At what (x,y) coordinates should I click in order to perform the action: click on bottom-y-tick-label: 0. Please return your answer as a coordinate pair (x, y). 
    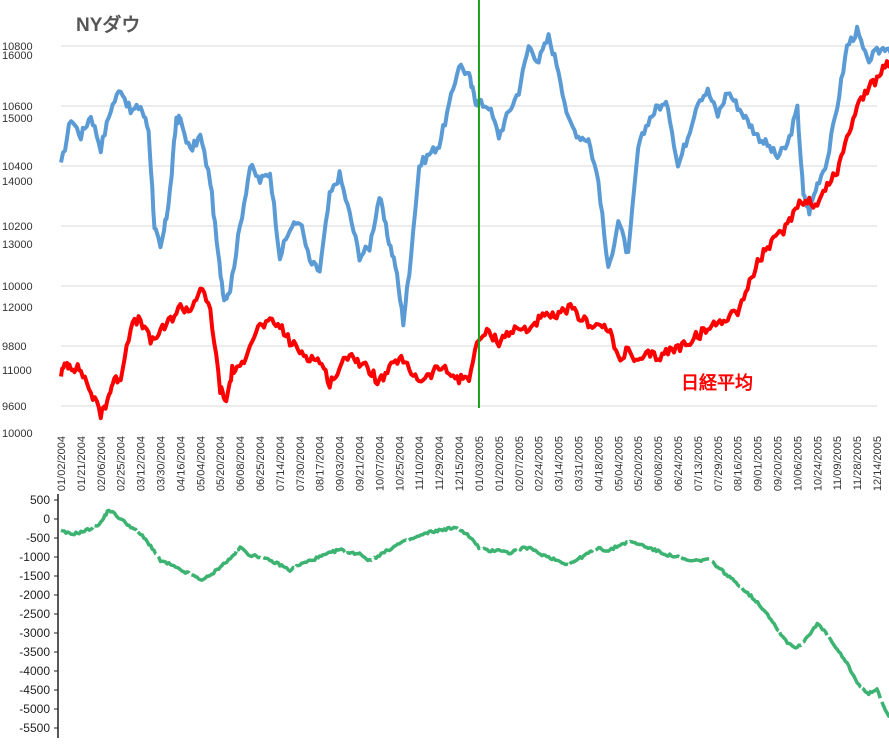
    Looking at the image, I should click on (46, 519).